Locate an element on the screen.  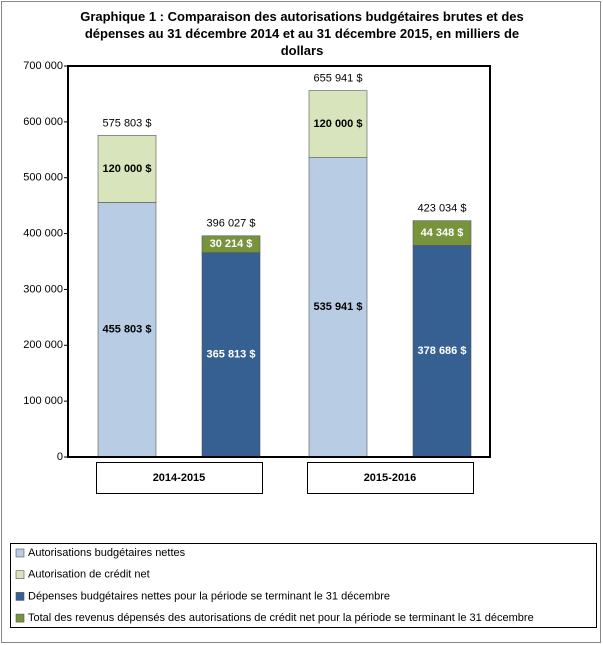
total-label: 655 941 $ is located at coordinates (338, 79).